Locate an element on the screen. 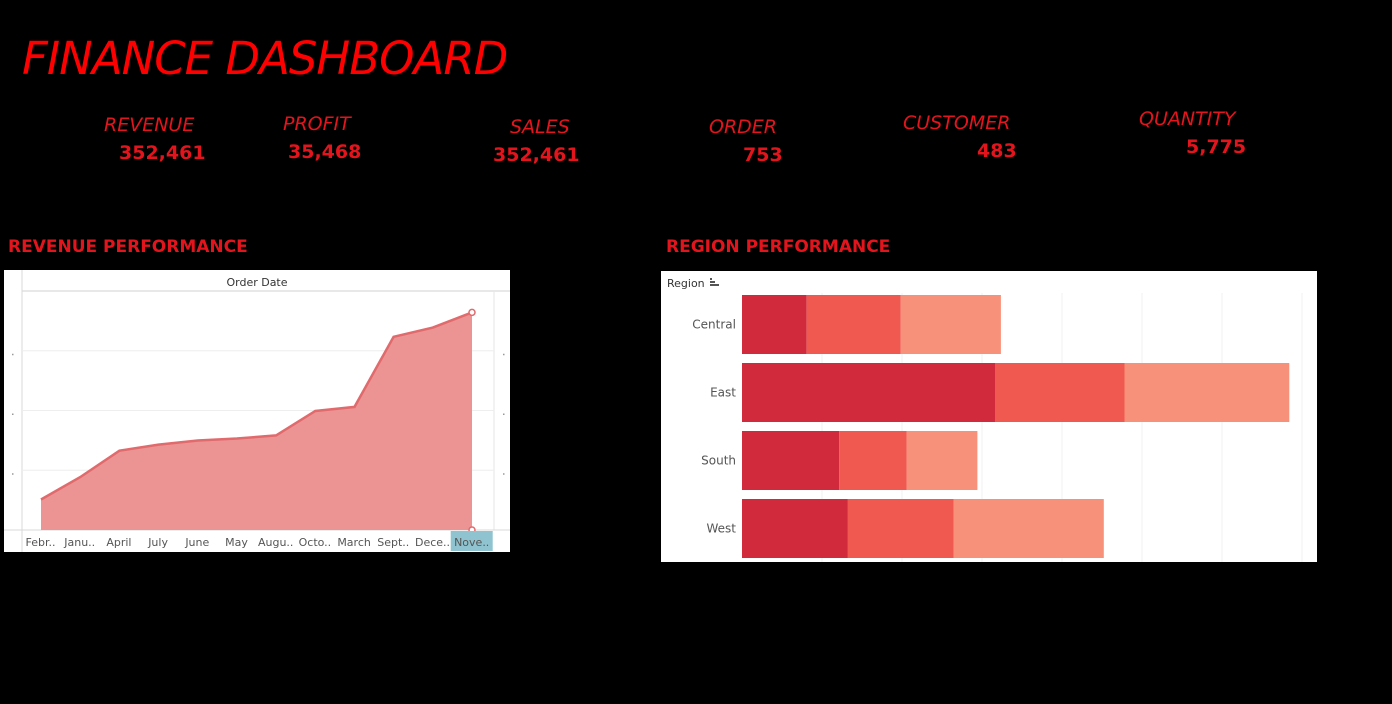  area-xtick-label: April is located at coordinates (118, 542).